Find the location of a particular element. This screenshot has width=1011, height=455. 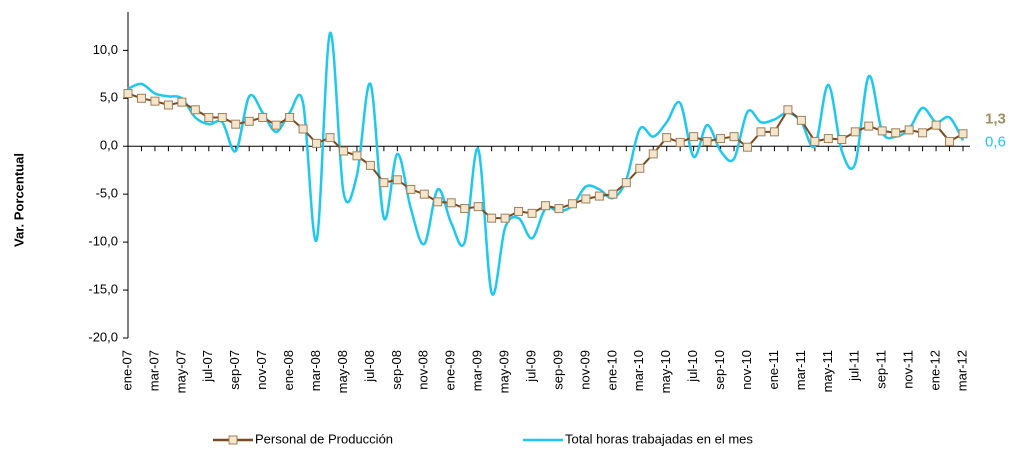

legend-marker is located at coordinates (233, 440).